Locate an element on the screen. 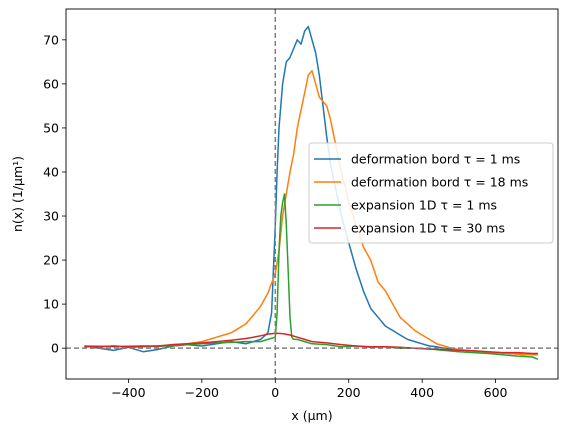 Image resolution: width=570 pixels, height=436 pixels. x-tick-label: −400 is located at coordinates (128, 392).